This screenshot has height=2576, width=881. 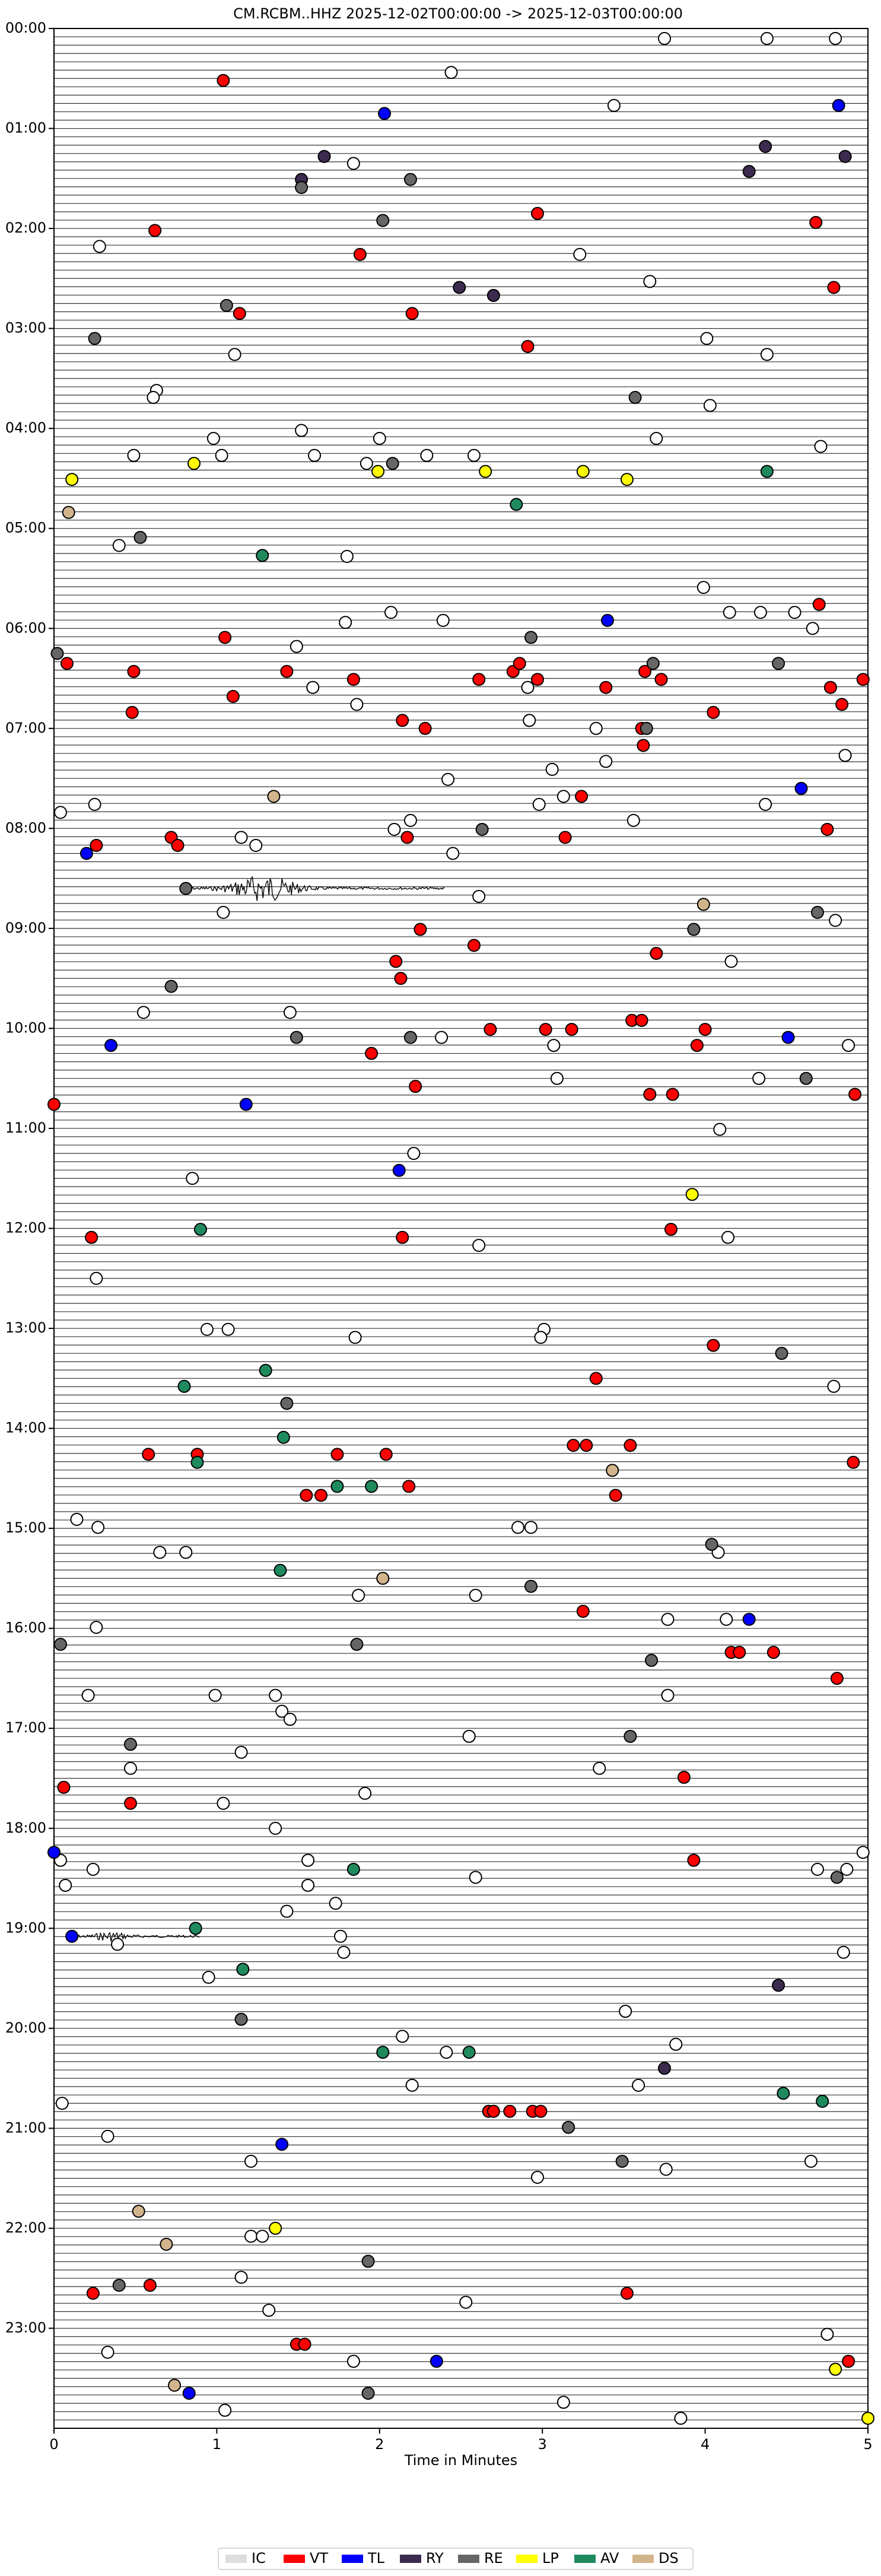 I want to click on legend-label: DS, so click(x=669, y=2558).